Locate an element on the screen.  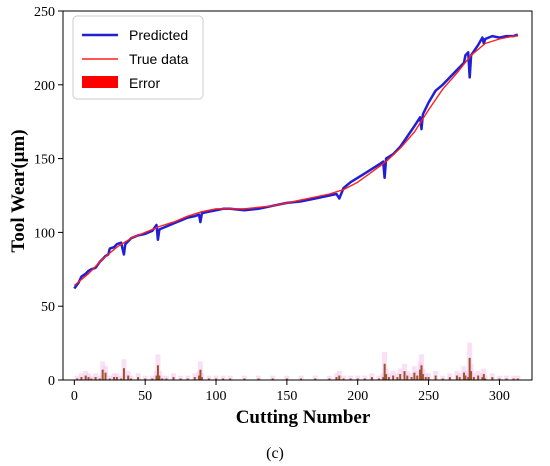
y-tick-label: 100 is located at coordinates (44, 233).